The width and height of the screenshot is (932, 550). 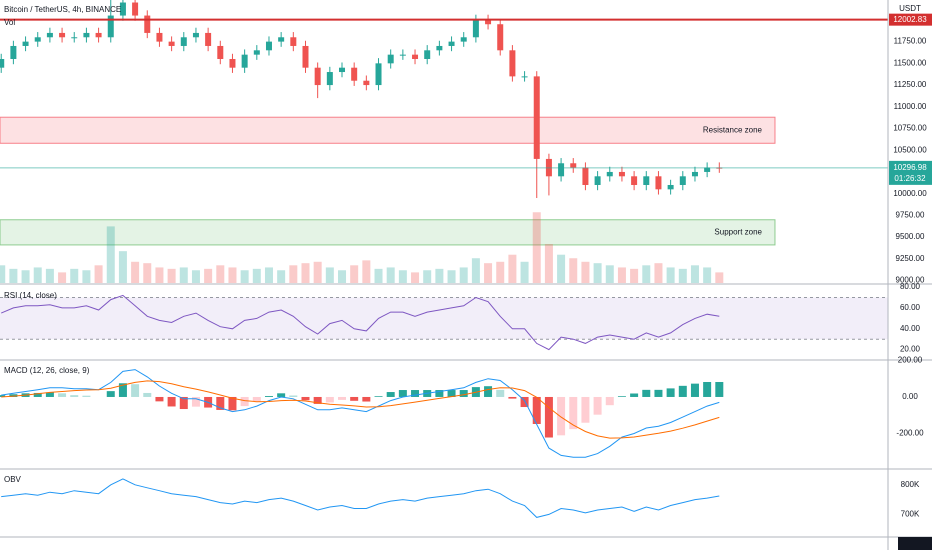 I want to click on y-tick-label: 10000.00, so click(x=910, y=193).